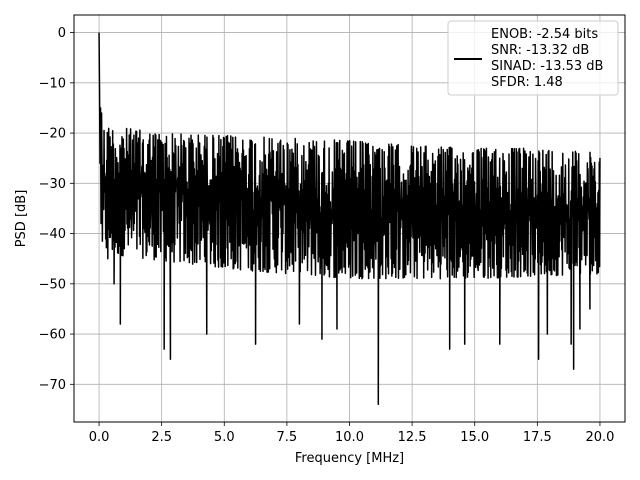 Image resolution: width=640 pixels, height=480 pixels. What do you see at coordinates (224, 437) in the screenshot?
I see `x-tick-label: 5.0` at bounding box center [224, 437].